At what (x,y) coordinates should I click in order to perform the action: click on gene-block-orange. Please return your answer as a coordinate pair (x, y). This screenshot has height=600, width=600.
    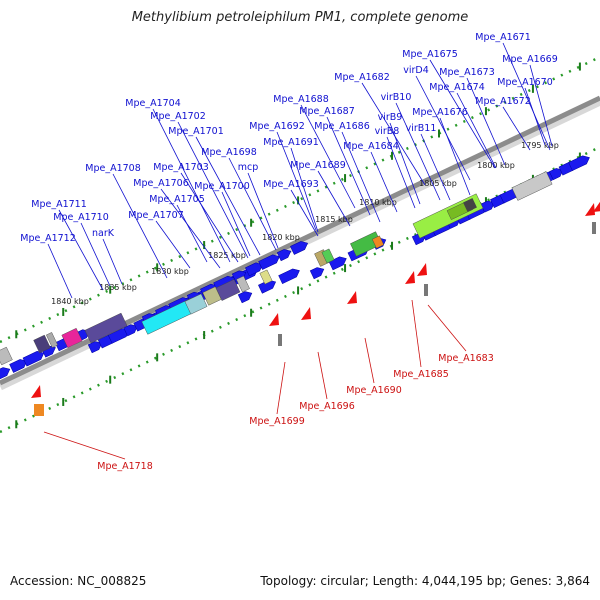
    Looking at the image, I should click on (378, 242).